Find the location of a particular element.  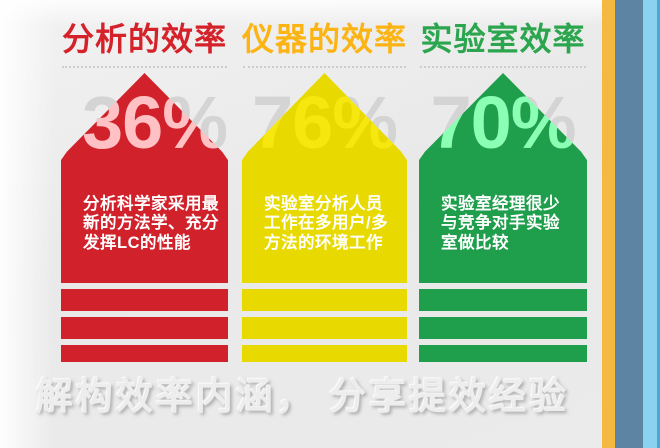

arrow-description: 实验室分析人员 工作在多用户/多 方法的环境工作 is located at coordinates (326, 223).